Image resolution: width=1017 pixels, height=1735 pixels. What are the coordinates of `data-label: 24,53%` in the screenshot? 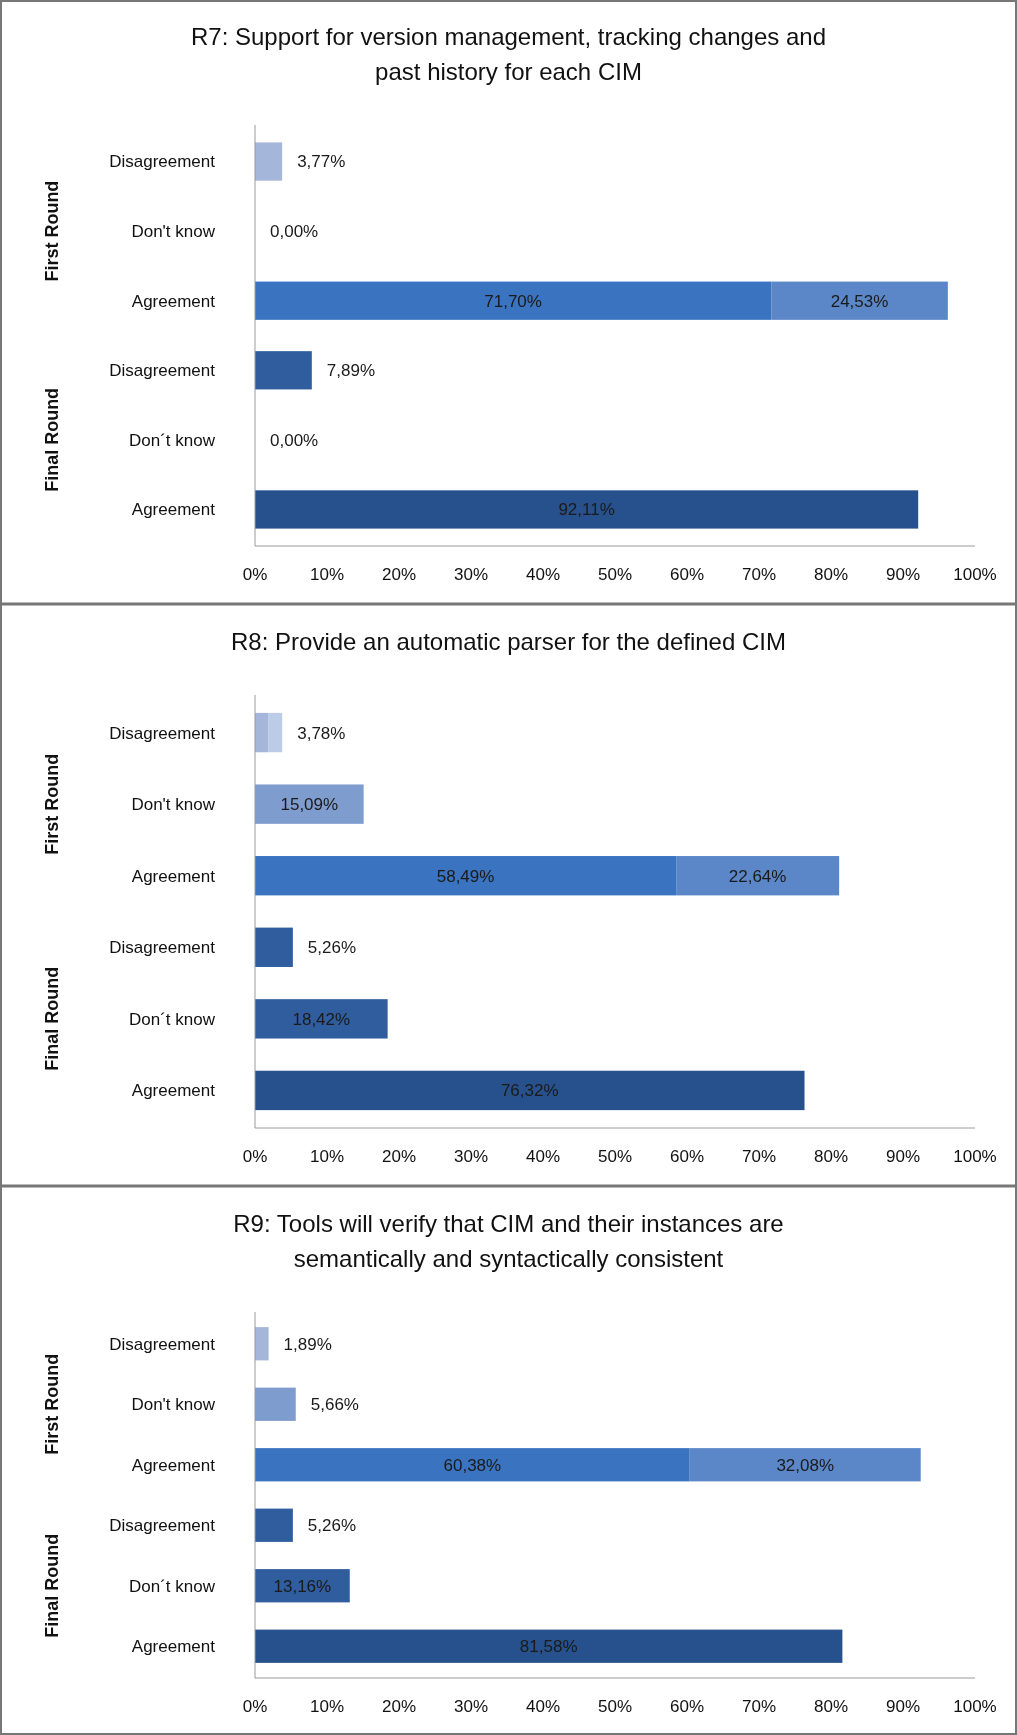 It's located at (859, 301).